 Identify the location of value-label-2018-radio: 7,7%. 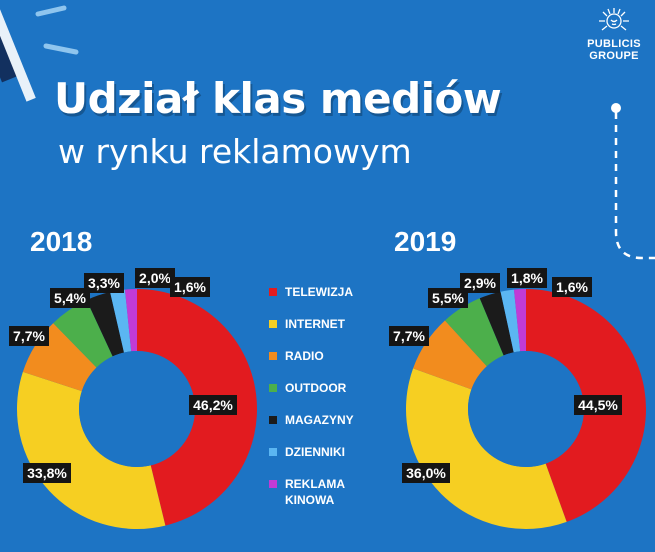
(29, 336).